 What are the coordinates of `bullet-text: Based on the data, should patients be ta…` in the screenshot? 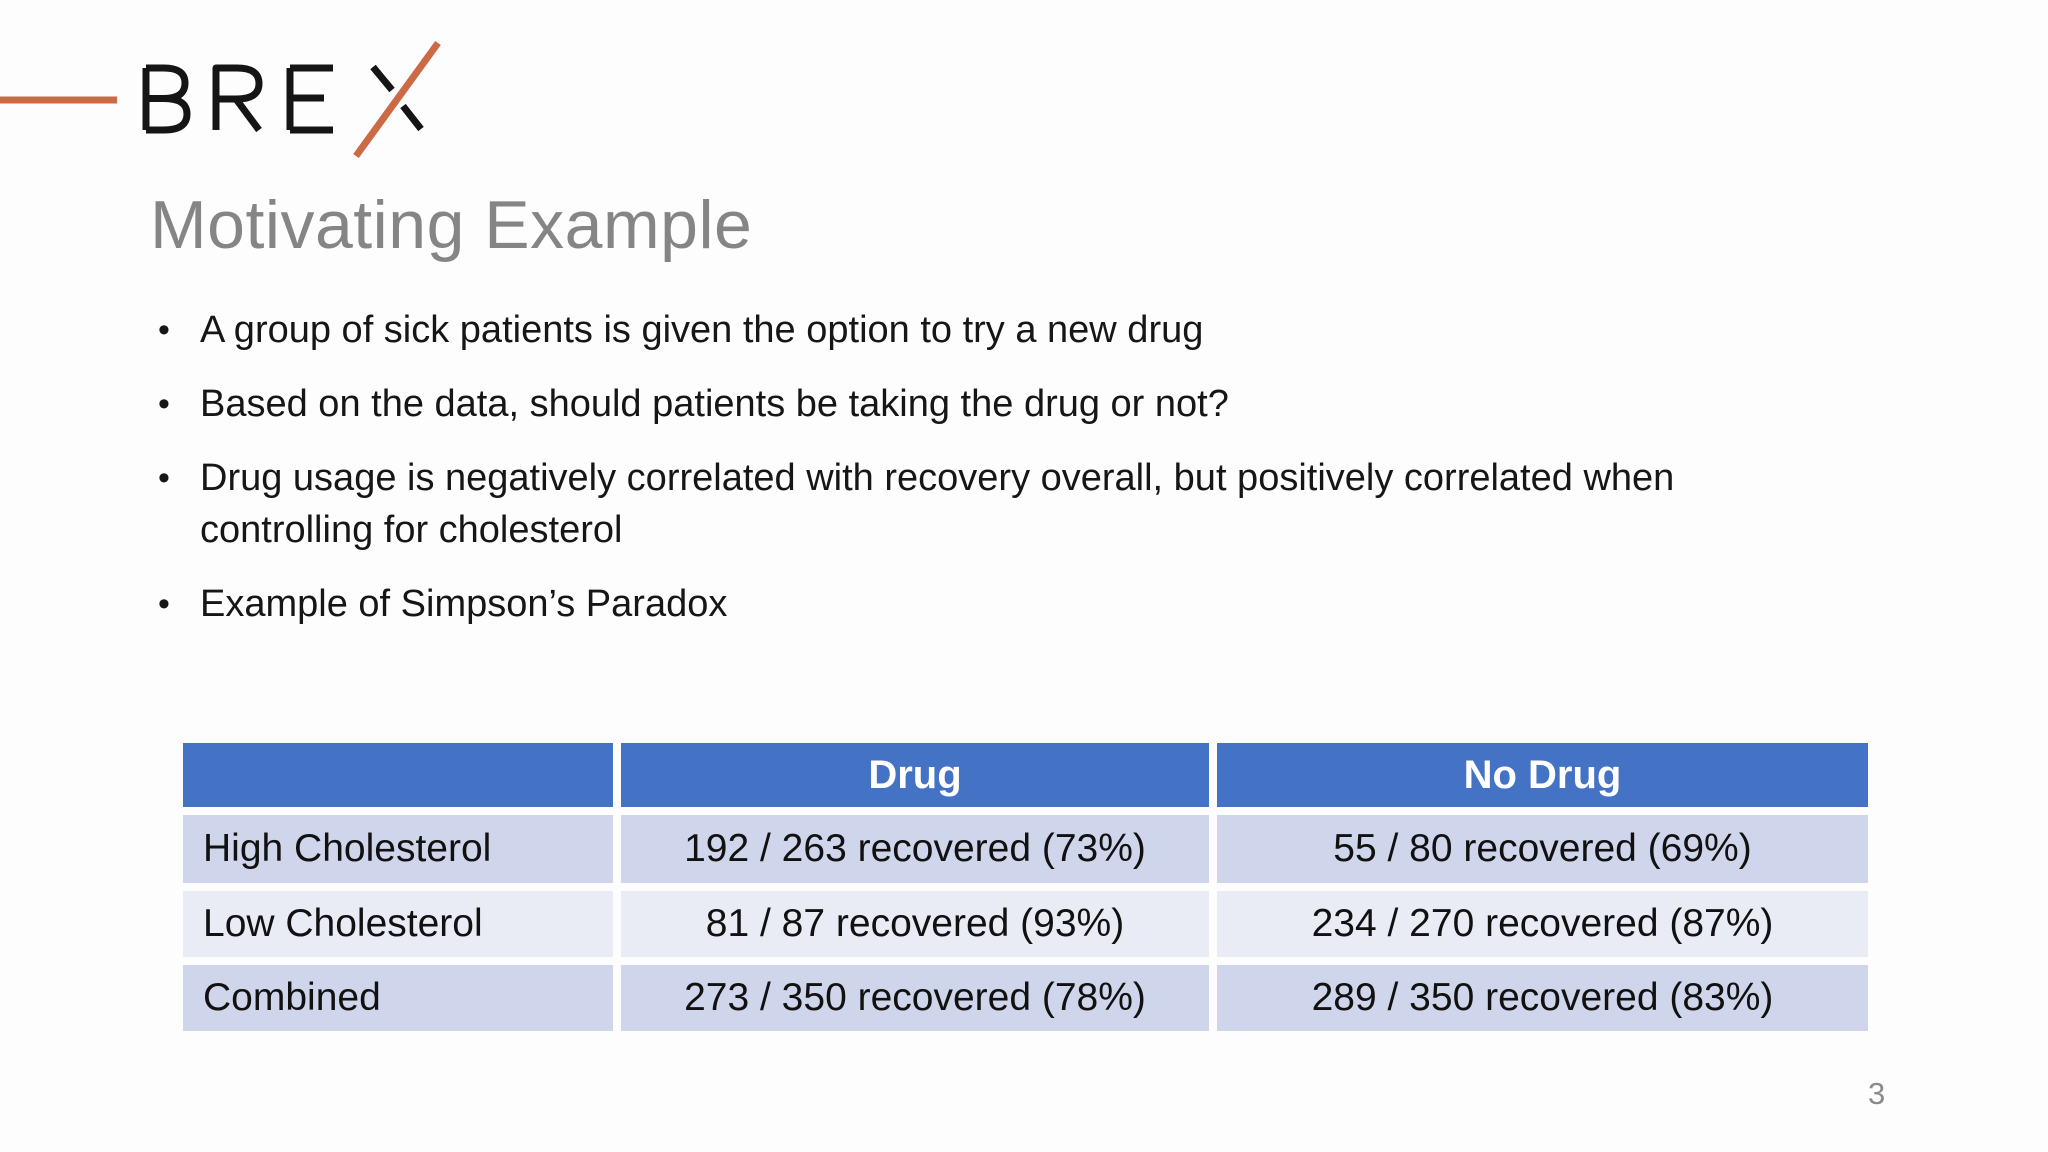 It's located at (714, 404).